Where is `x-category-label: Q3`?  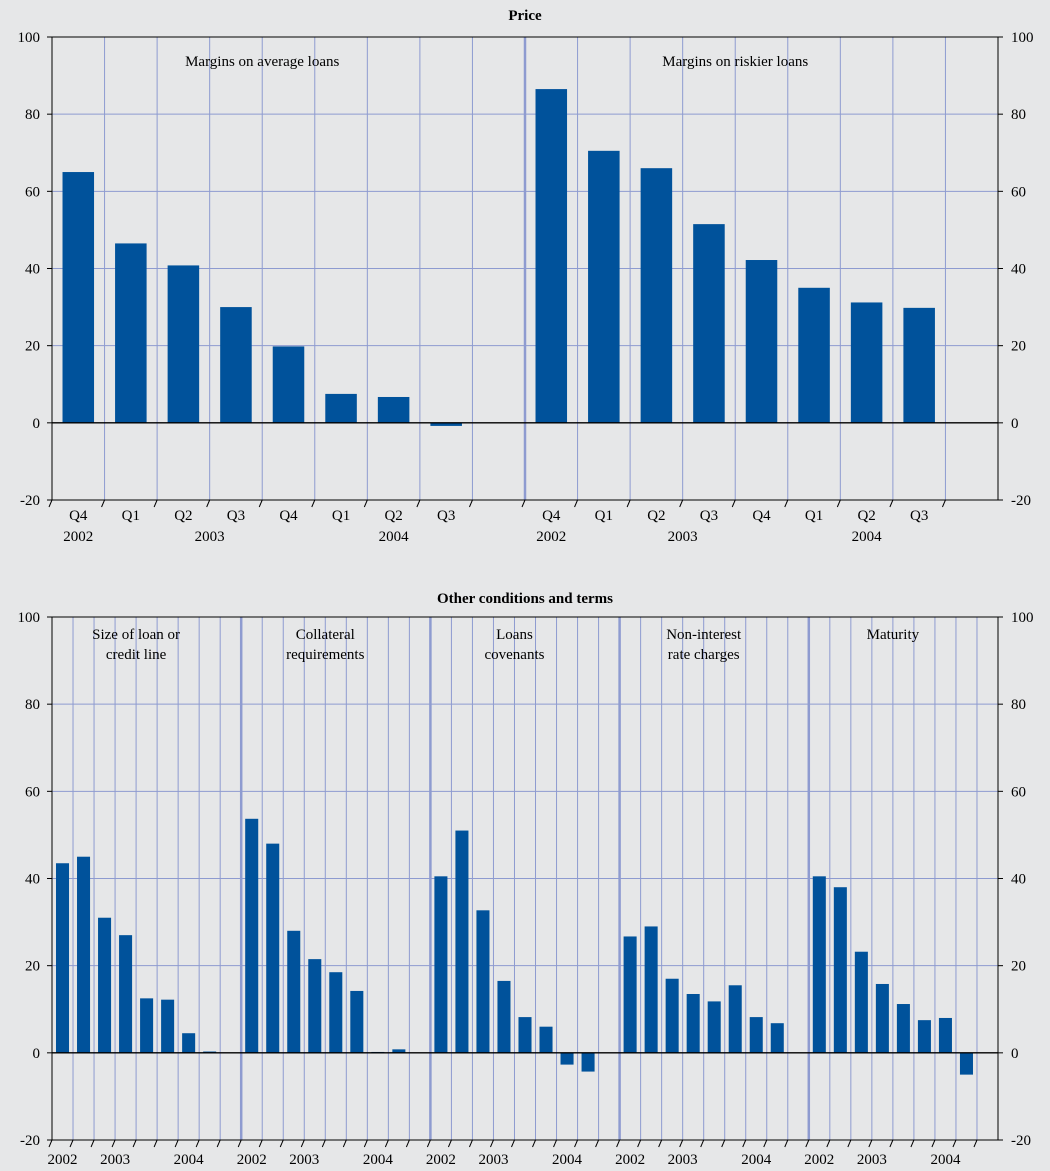
x-category-label: Q3 is located at coordinates (709, 516).